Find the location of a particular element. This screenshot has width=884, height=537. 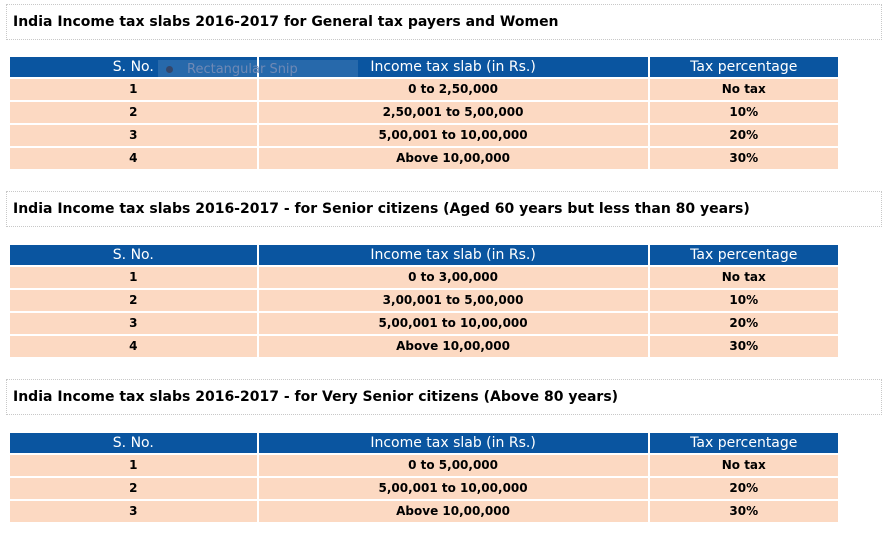

table-row: 2 2,50,001 to 5,00,000 10% is located at coordinates (424, 112).